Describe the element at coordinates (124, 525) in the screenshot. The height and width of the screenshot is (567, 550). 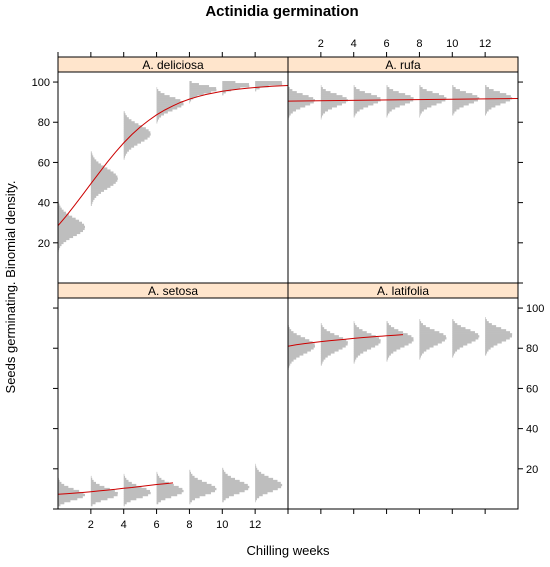
I see `x-tick-label: 4` at that location.